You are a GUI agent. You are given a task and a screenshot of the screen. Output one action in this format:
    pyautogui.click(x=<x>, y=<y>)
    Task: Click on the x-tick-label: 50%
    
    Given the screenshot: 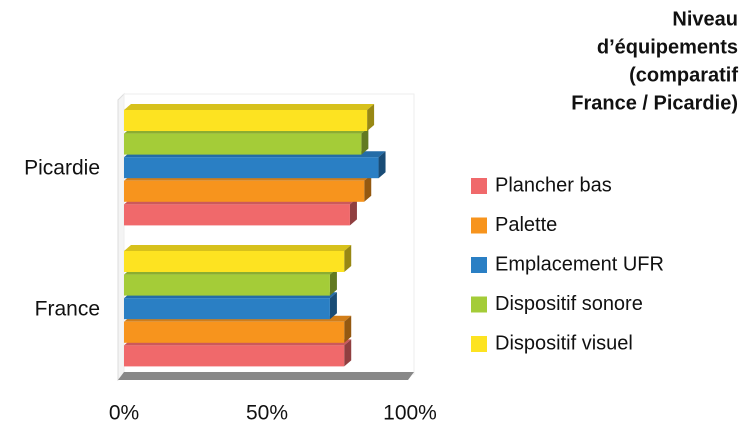 What is the action you would take?
    pyautogui.click(x=267, y=413)
    